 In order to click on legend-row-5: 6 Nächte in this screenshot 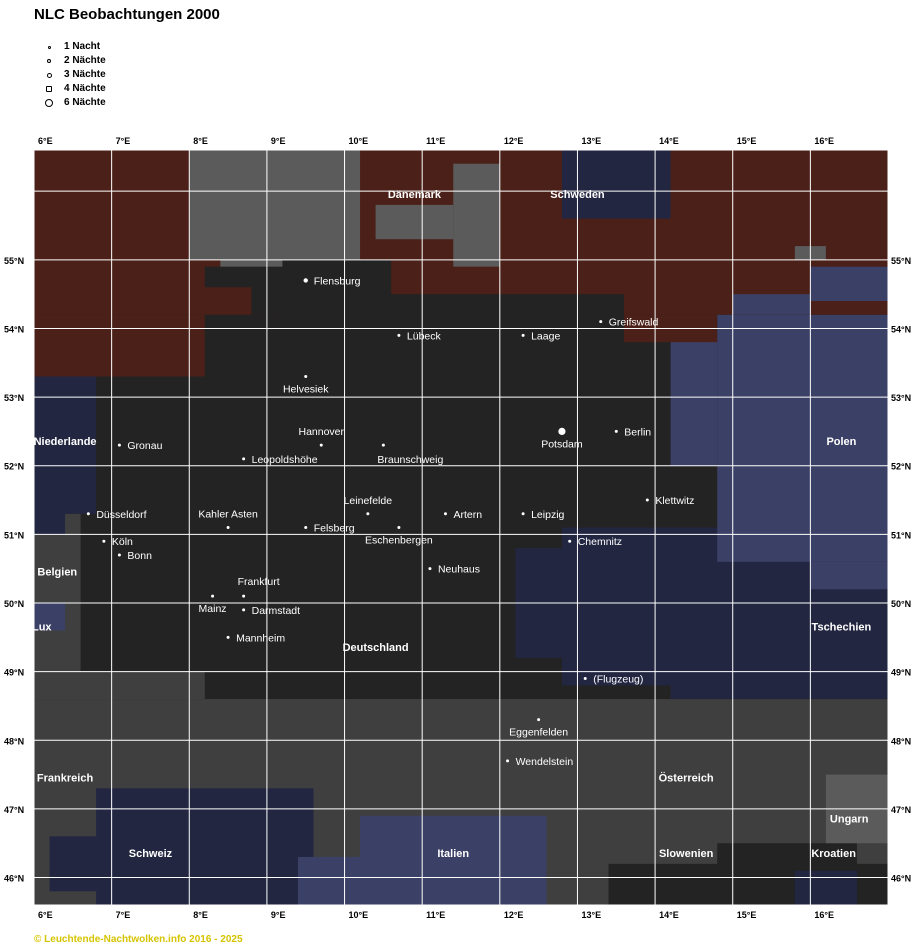, I will do `click(70, 103)`.